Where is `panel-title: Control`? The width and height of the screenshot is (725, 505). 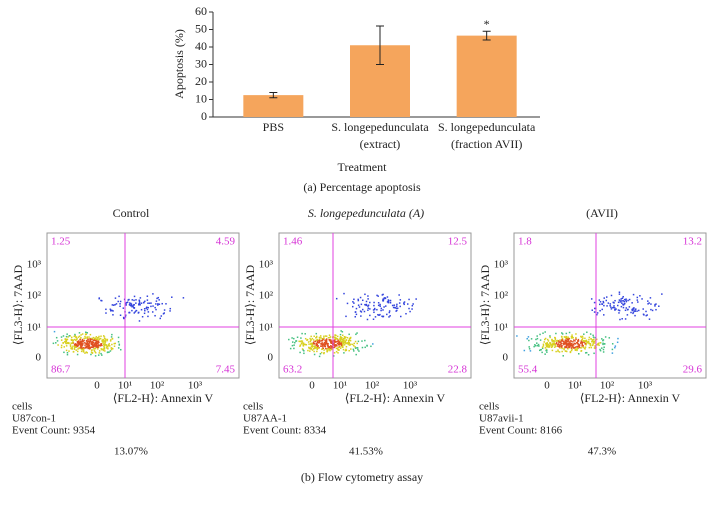 panel-title: Control is located at coordinates (131, 213).